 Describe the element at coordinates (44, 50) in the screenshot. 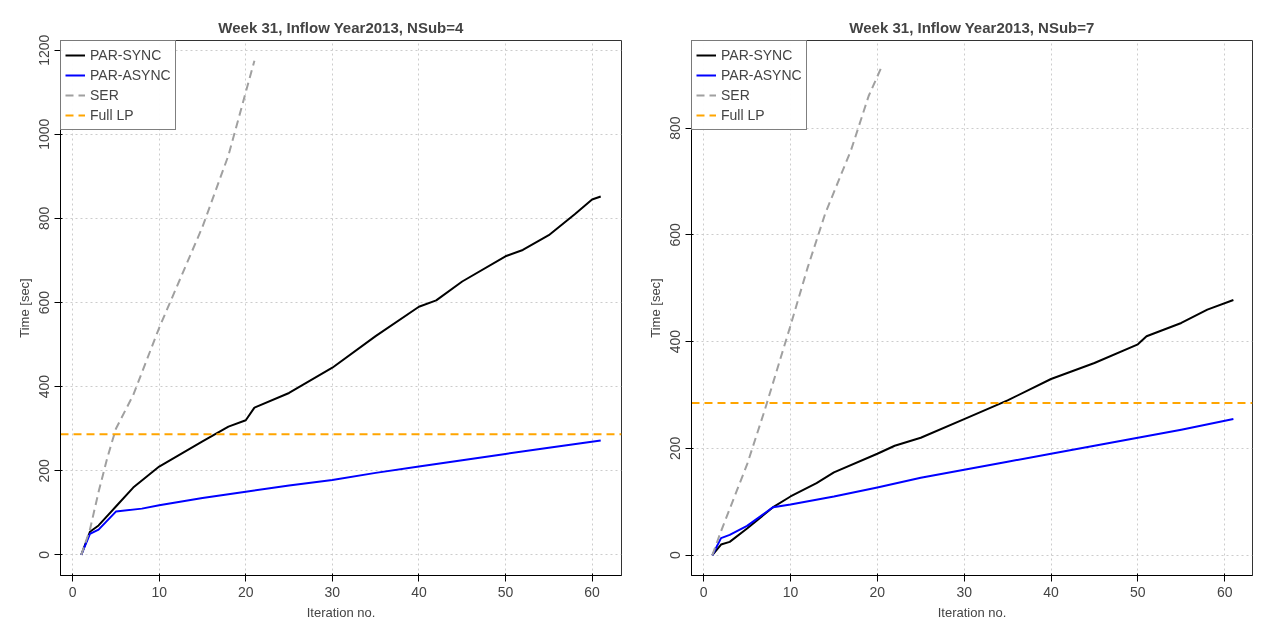

I see `y-tick-label: 1200` at that location.